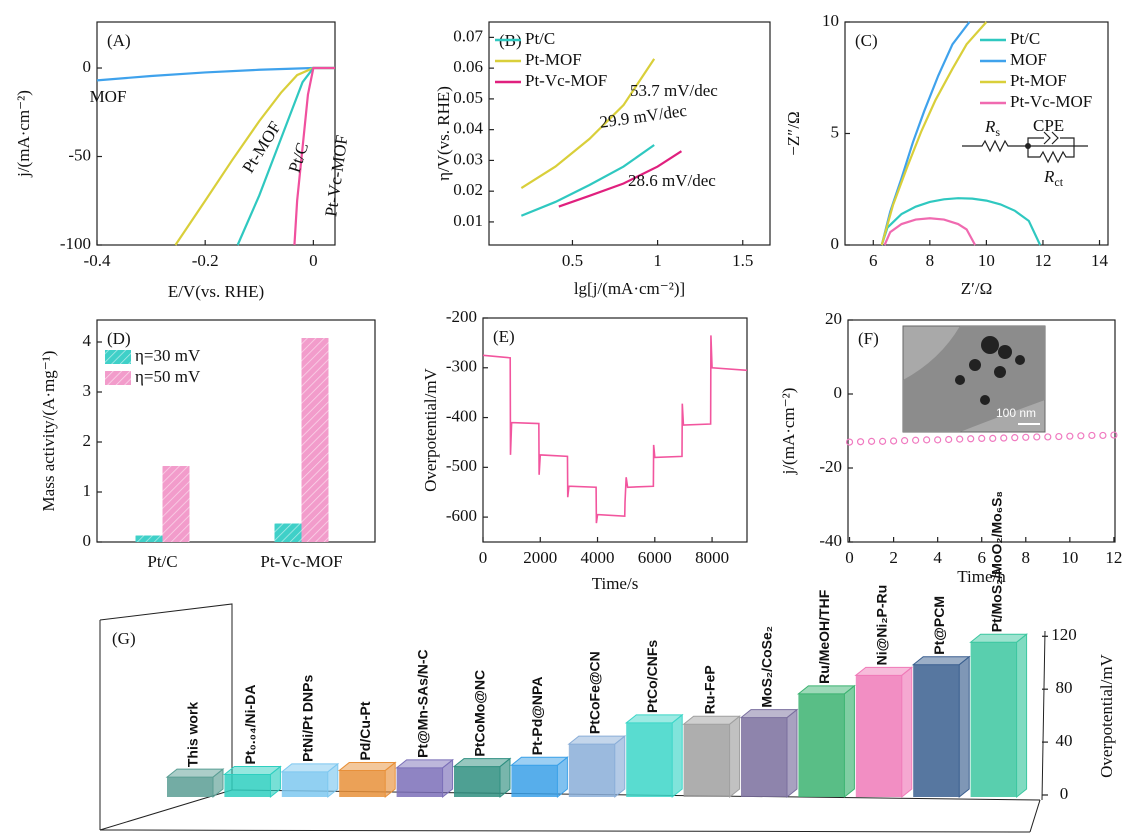 The width and height of the screenshot is (1131, 835). Describe the element at coordinates (674, 90) in the screenshot. I see `annotation: 53.7 mV/dec` at that location.